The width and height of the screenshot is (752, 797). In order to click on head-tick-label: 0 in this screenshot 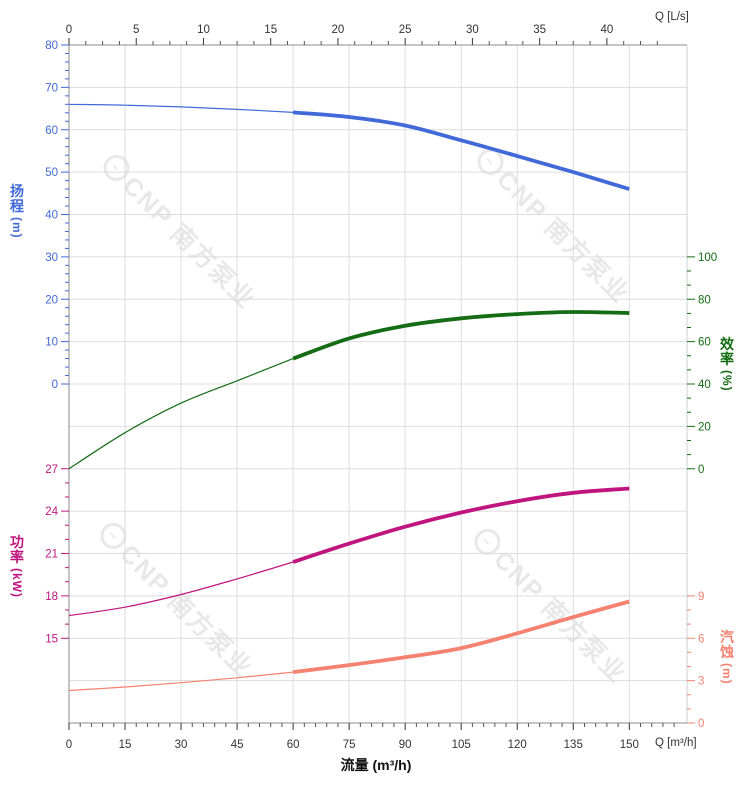, I will do `click(55, 385)`.